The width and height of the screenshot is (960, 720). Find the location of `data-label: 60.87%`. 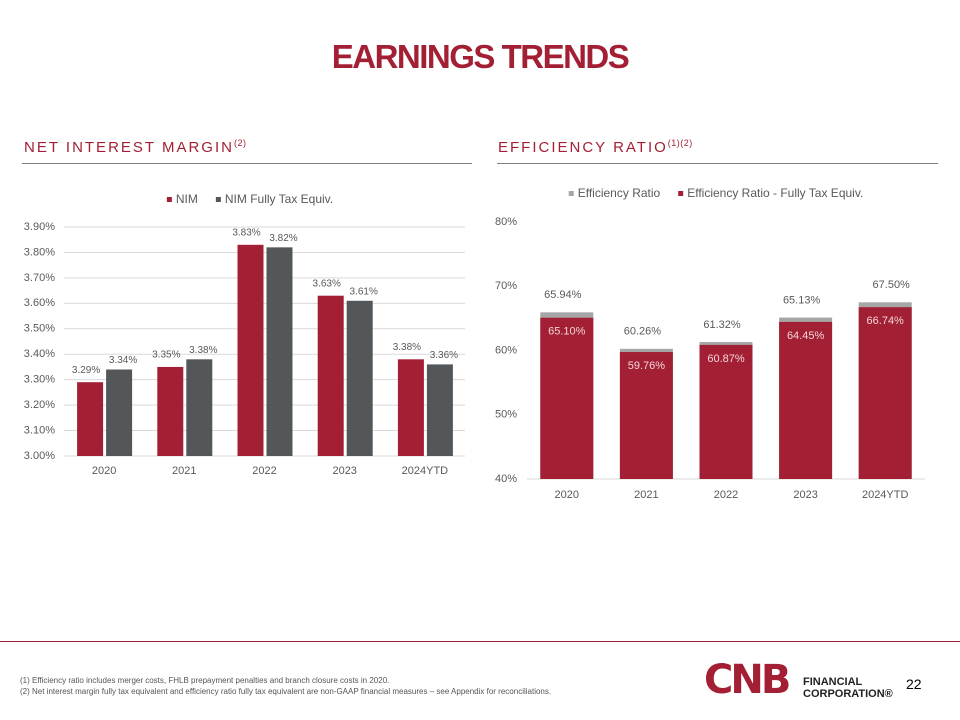

data-label: 60.87% is located at coordinates (726, 359).